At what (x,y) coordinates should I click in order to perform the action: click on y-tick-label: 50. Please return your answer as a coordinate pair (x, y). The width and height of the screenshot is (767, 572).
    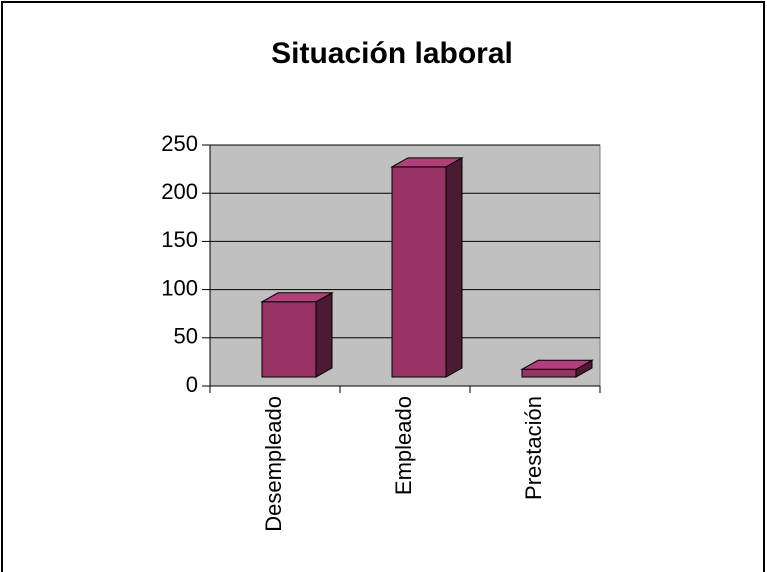
    Looking at the image, I should click on (186, 336).